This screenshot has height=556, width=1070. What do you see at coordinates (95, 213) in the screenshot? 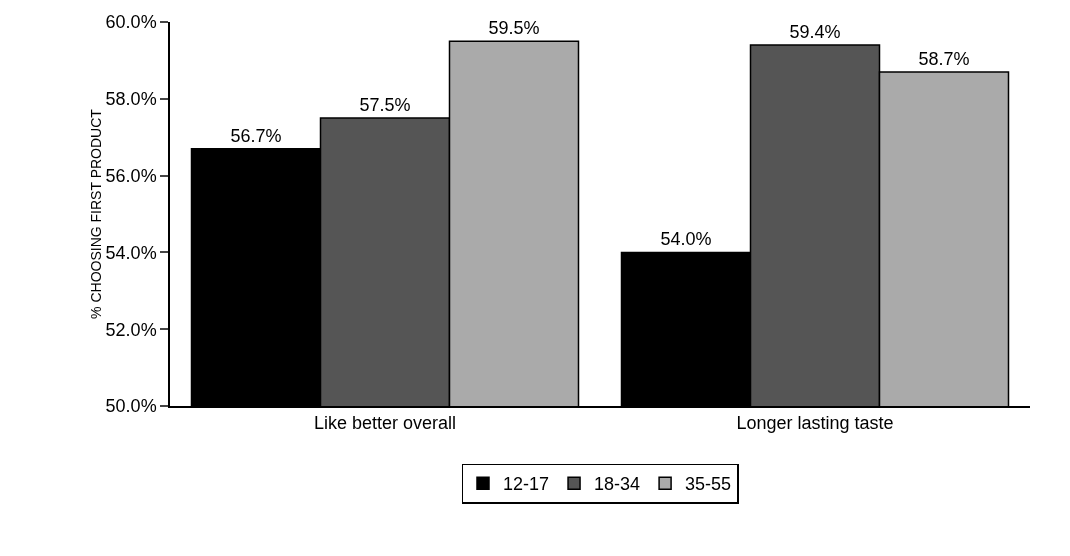
I see `y-axis-title: % CHOOSING FIRST PRODUCT` at bounding box center [95, 213].